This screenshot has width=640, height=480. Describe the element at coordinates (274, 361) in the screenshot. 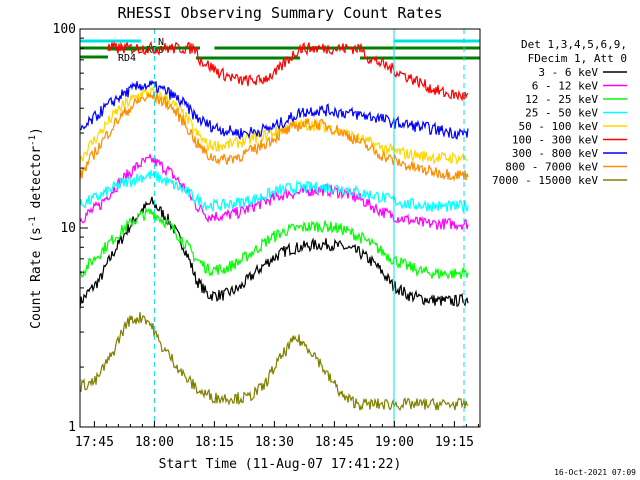

I see `series-7000-15000-kev` at that location.